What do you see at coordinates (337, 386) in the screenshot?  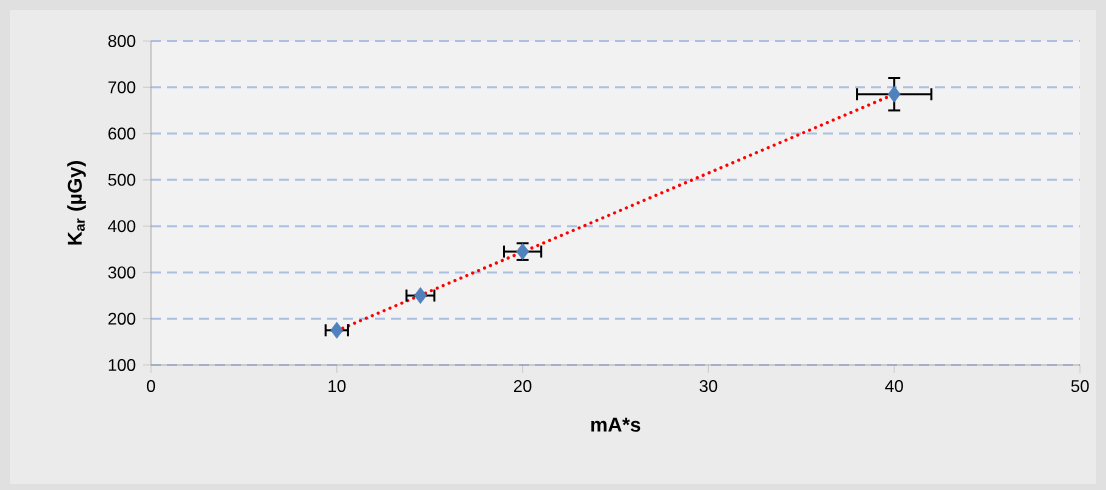 I see `x-tick-label: 10` at bounding box center [337, 386].